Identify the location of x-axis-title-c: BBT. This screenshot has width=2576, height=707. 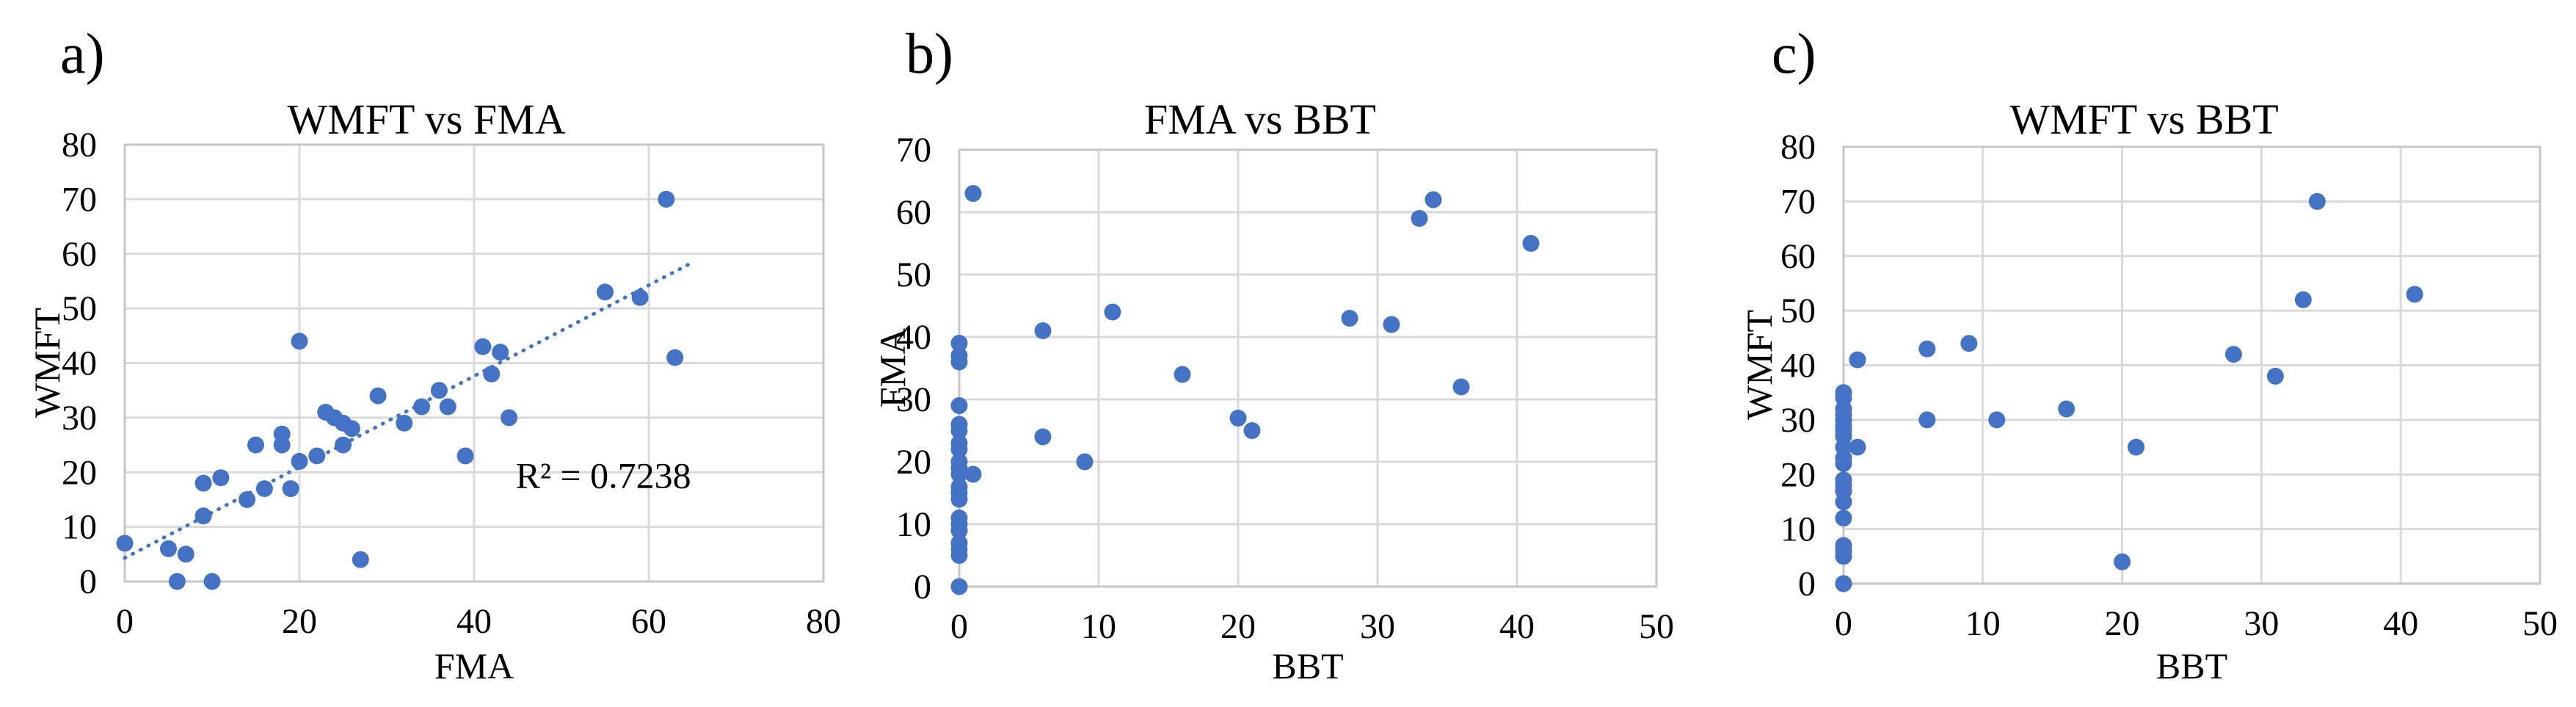
(2191, 665).